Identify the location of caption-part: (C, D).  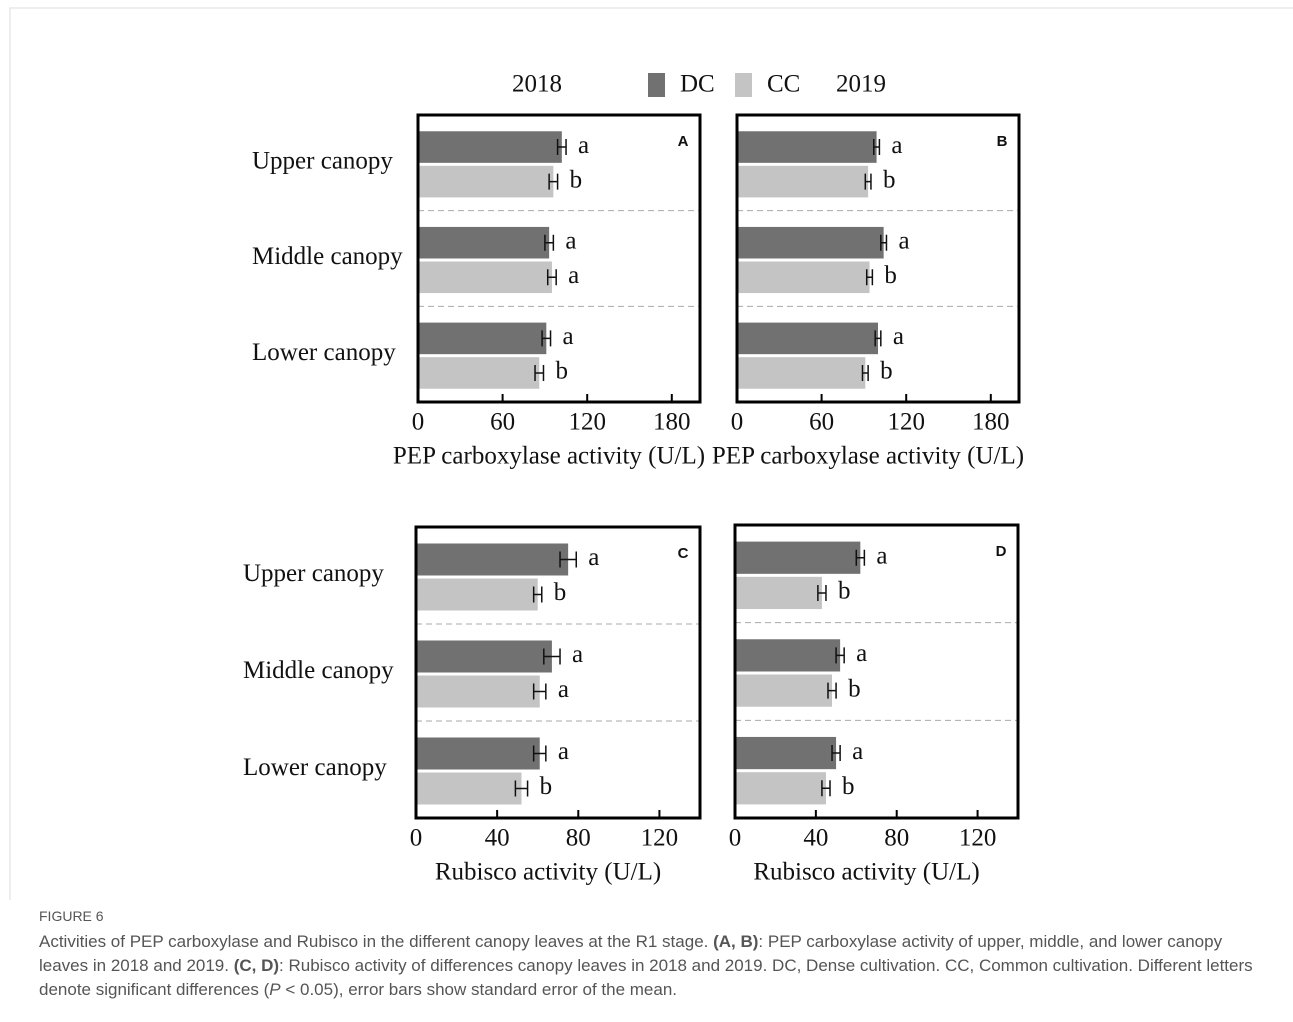
(256, 965).